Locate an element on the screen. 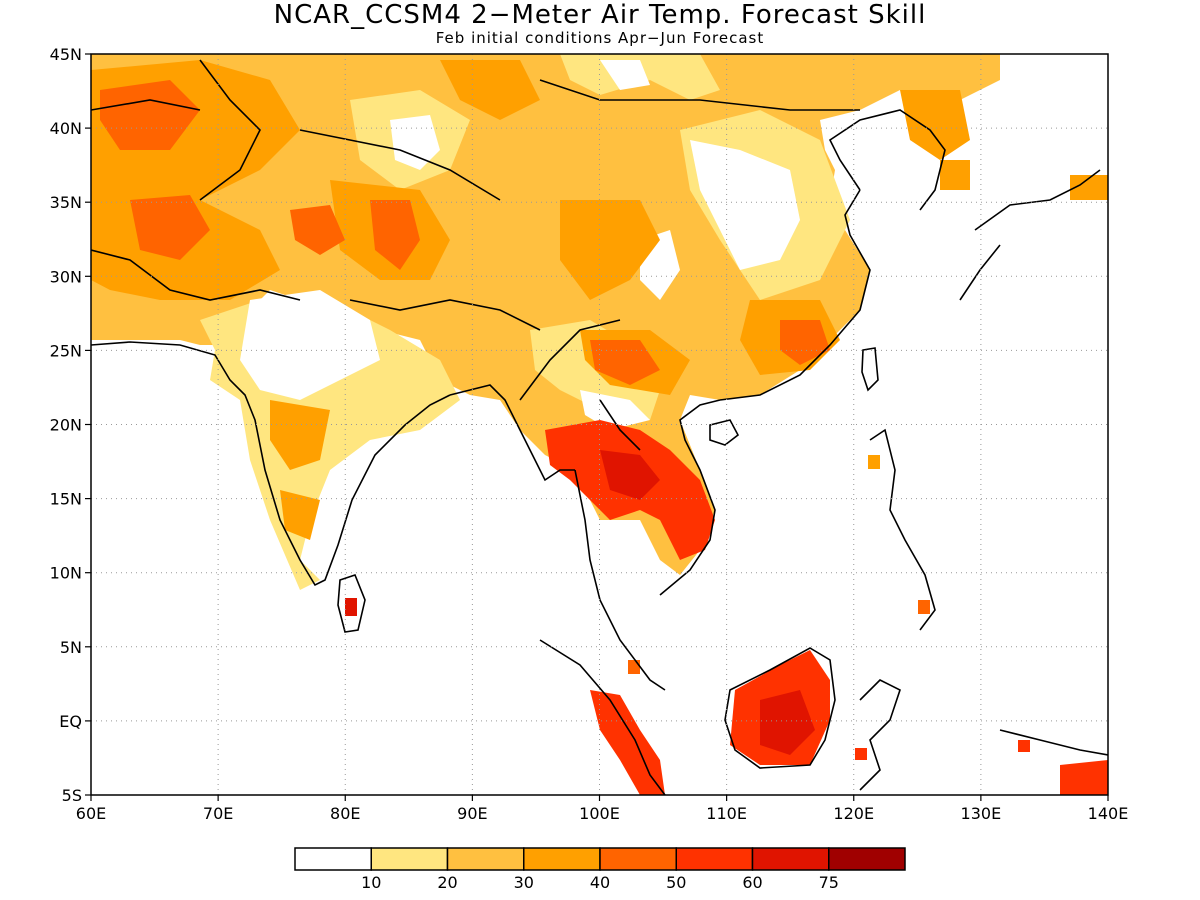 The width and height of the screenshot is (1200, 900). lon-tick-label: 120E is located at coordinates (853, 813).